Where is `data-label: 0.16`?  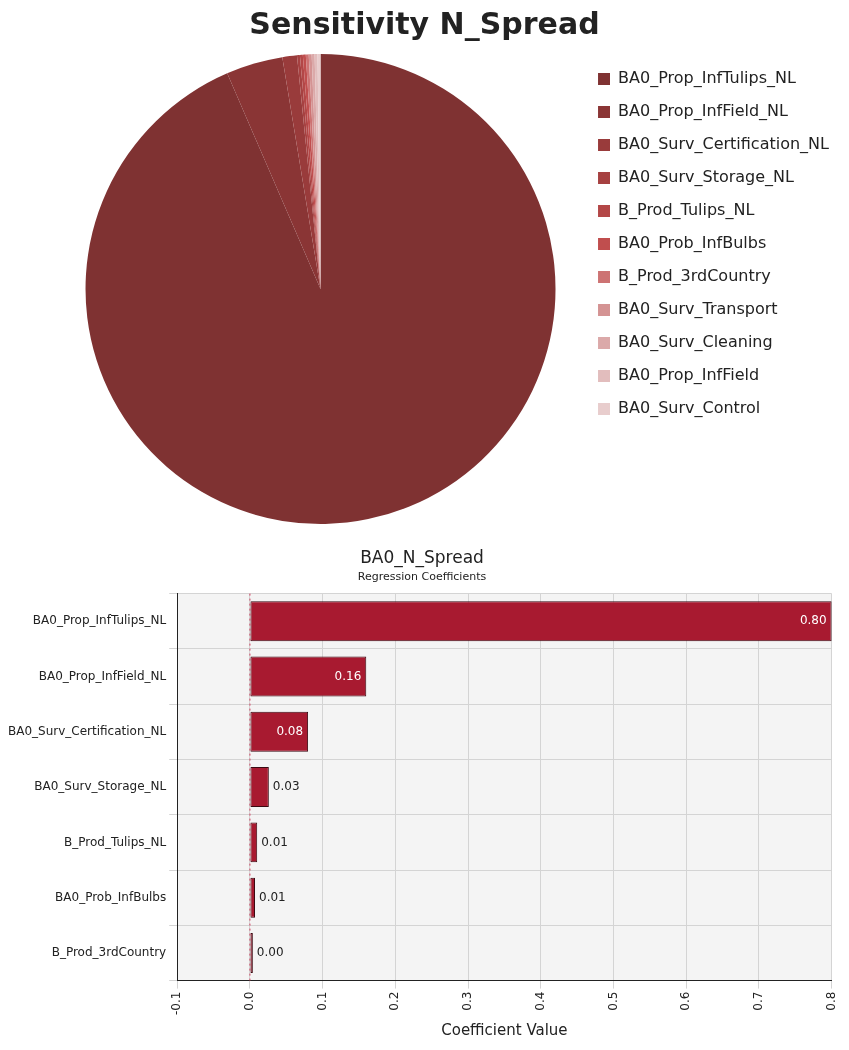
data-label: 0.16 is located at coordinates (348, 675).